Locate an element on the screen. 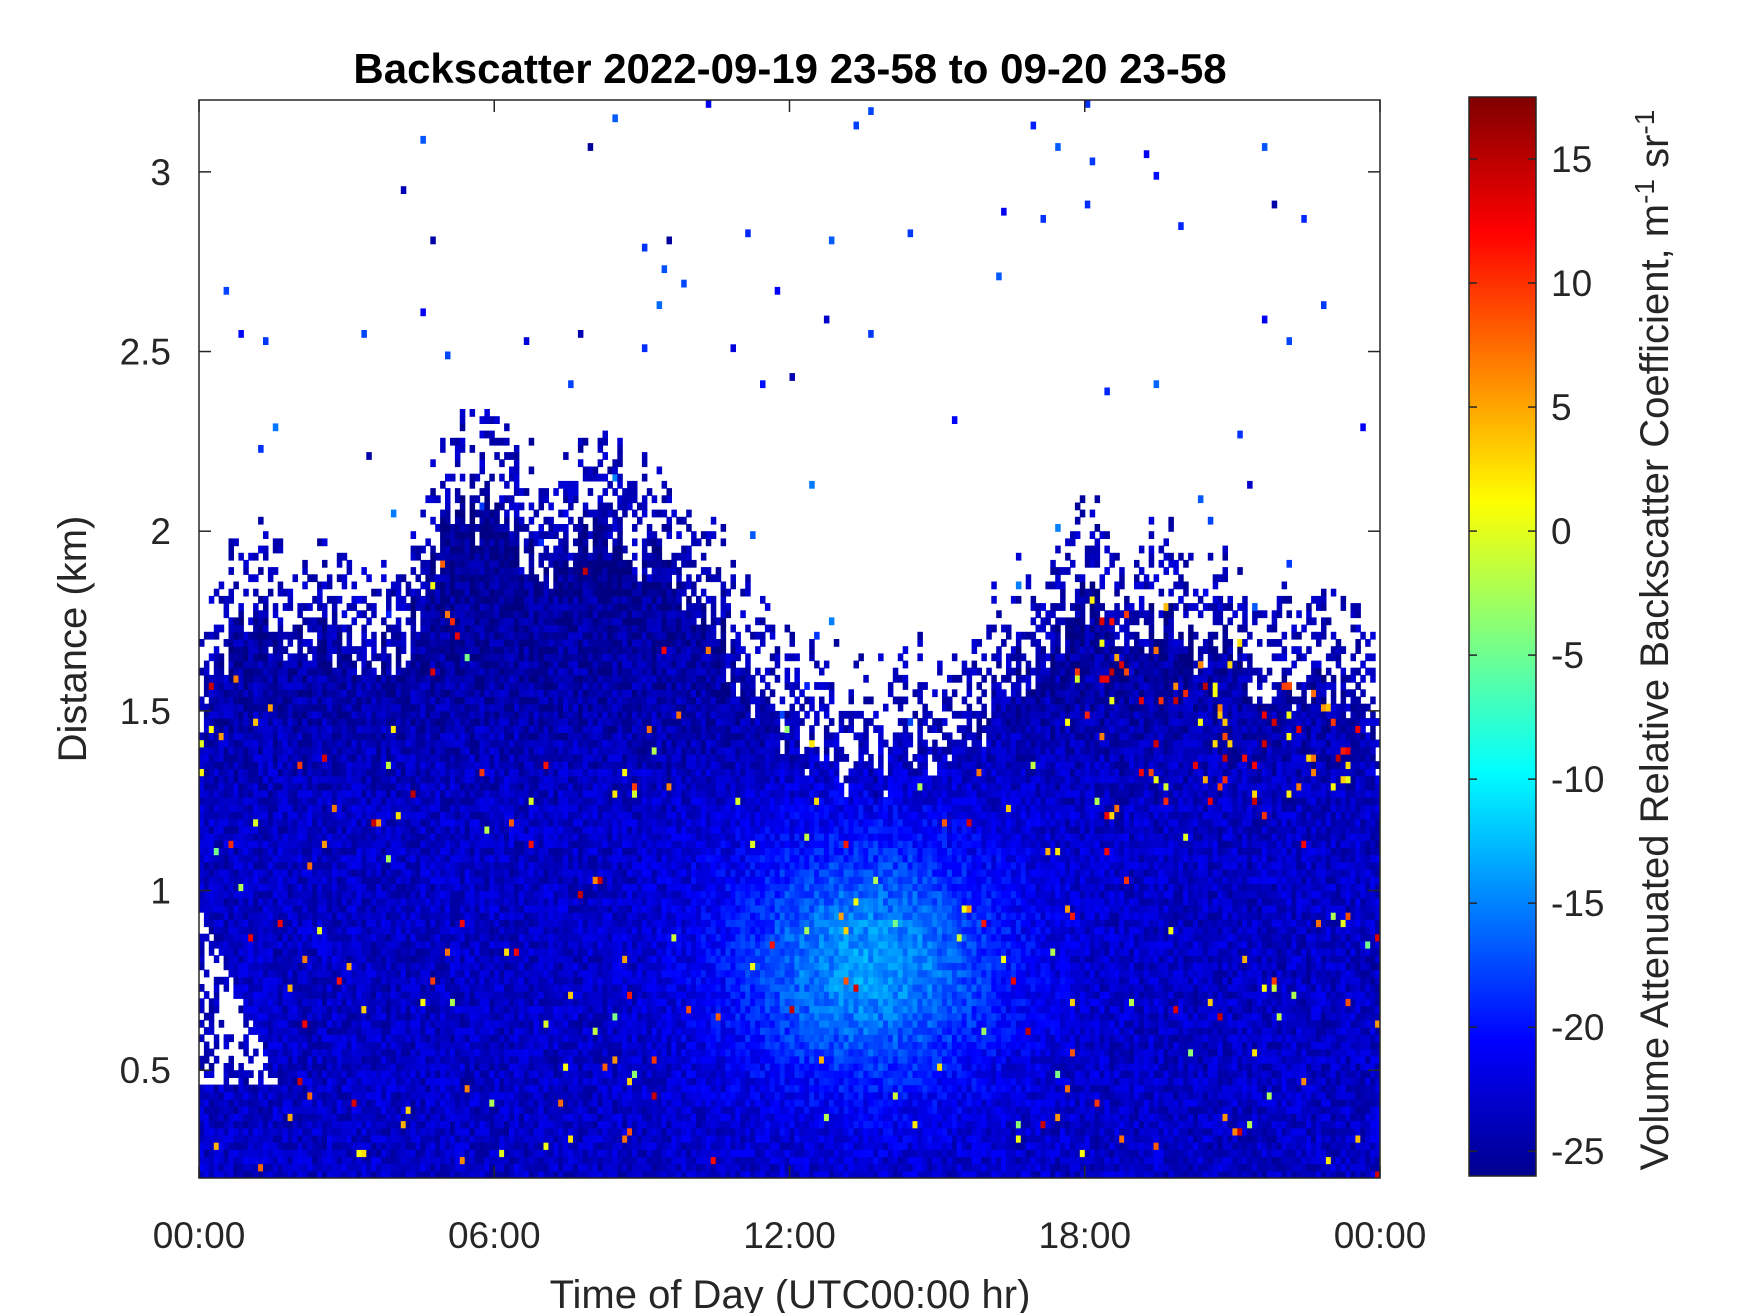  colorbar-tick-label: -20 is located at coordinates (1577, 1027).